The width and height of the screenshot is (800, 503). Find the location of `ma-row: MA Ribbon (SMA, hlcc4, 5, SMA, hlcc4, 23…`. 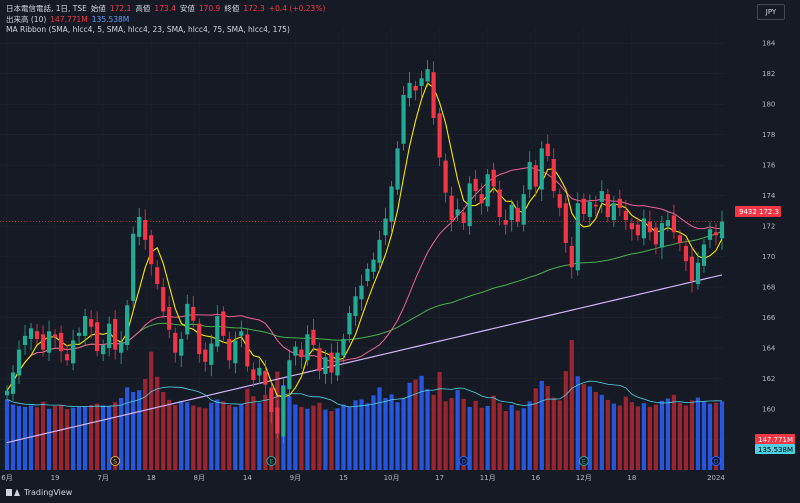

ma-row: MA Ribbon (SMA, hlcc4, 5, SMA, hlcc4, 23… is located at coordinates (165, 30).